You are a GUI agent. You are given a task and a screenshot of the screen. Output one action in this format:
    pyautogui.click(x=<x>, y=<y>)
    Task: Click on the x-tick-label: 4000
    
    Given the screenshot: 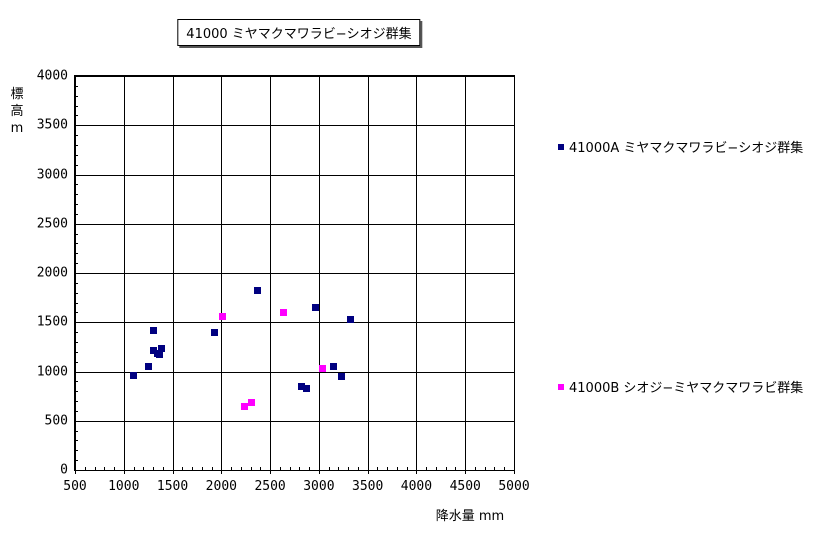 What is the action you would take?
    pyautogui.click(x=416, y=486)
    